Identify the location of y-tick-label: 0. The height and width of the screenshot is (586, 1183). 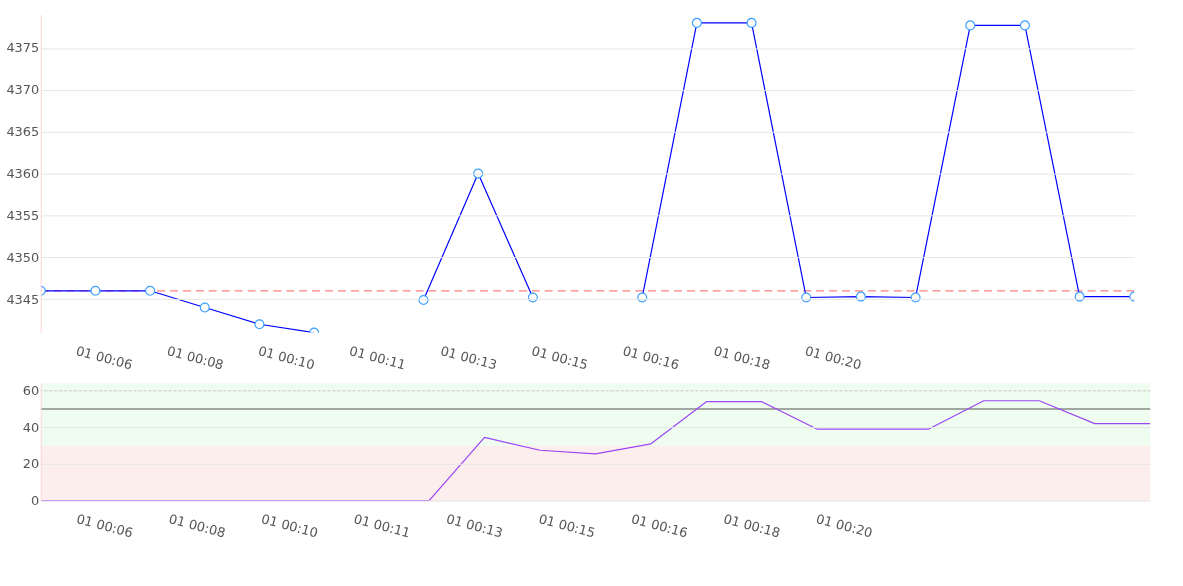
(35, 501).